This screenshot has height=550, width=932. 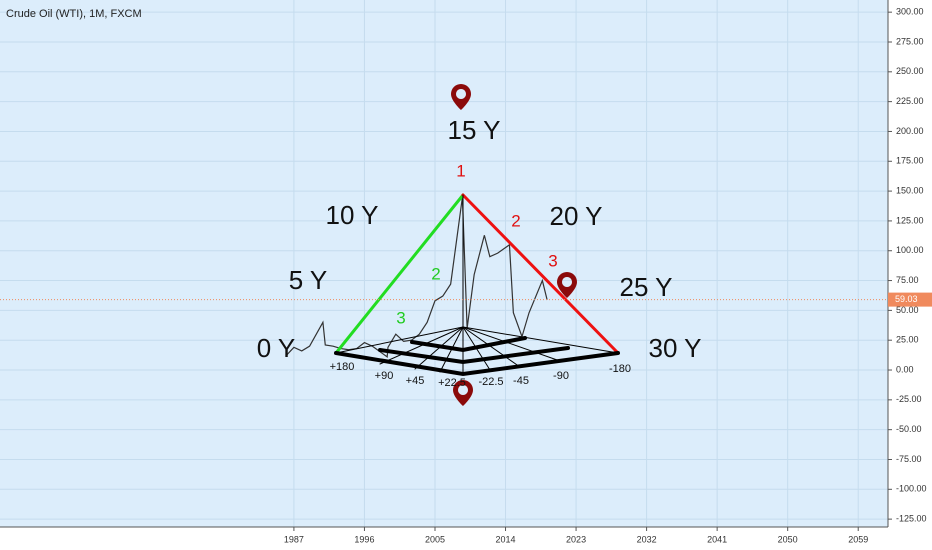 I want to click on y-tick-label: -125.00, so click(x=911, y=519).